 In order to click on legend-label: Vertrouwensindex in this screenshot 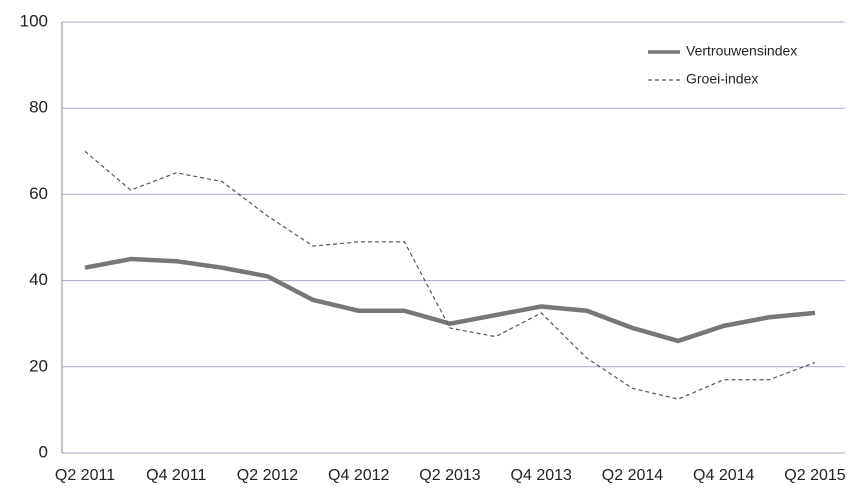, I will do `click(741, 51)`.